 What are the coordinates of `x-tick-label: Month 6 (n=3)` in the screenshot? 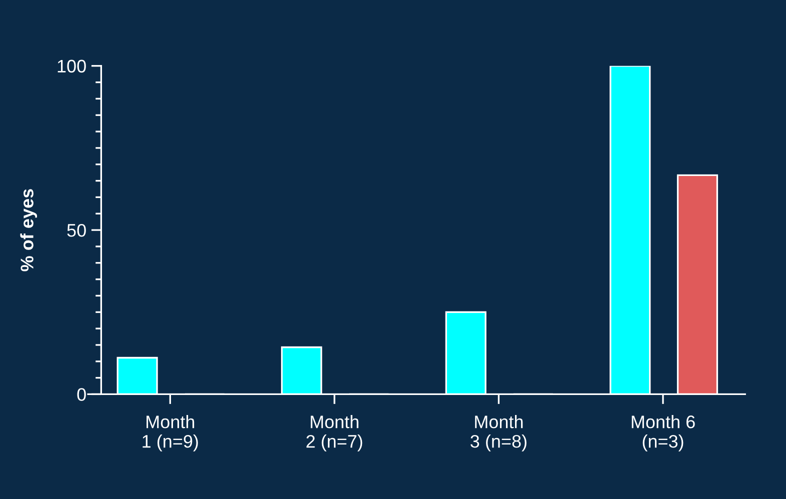 It's located at (663, 433).